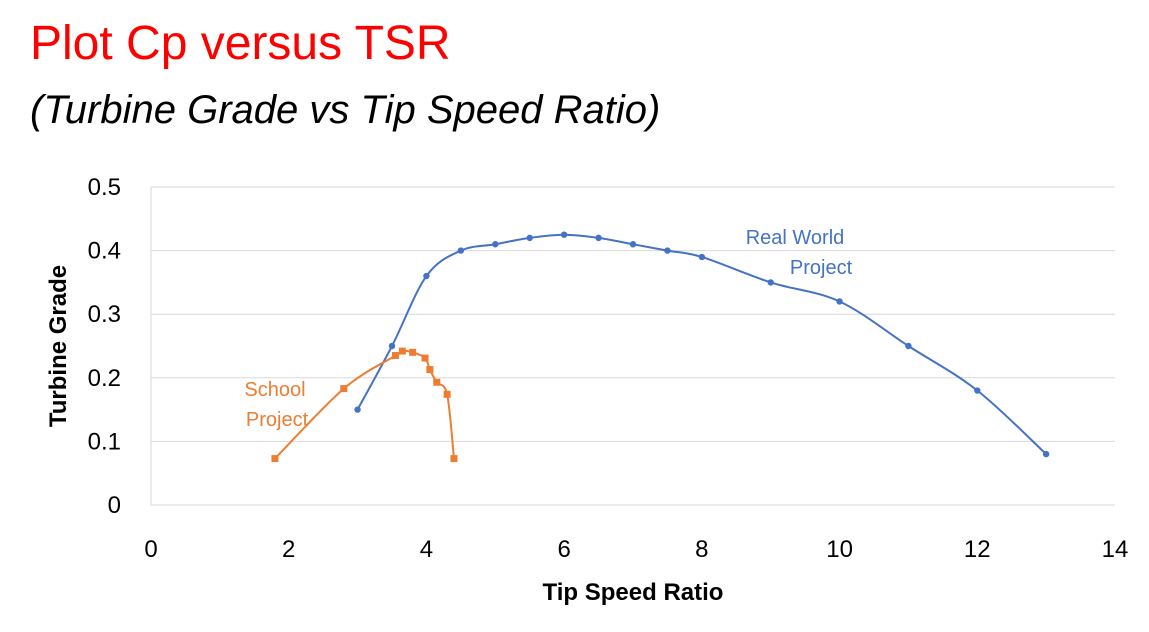 This screenshot has height=632, width=1149. What do you see at coordinates (563, 549) in the screenshot?
I see `x-tick-label: 6` at bounding box center [563, 549].